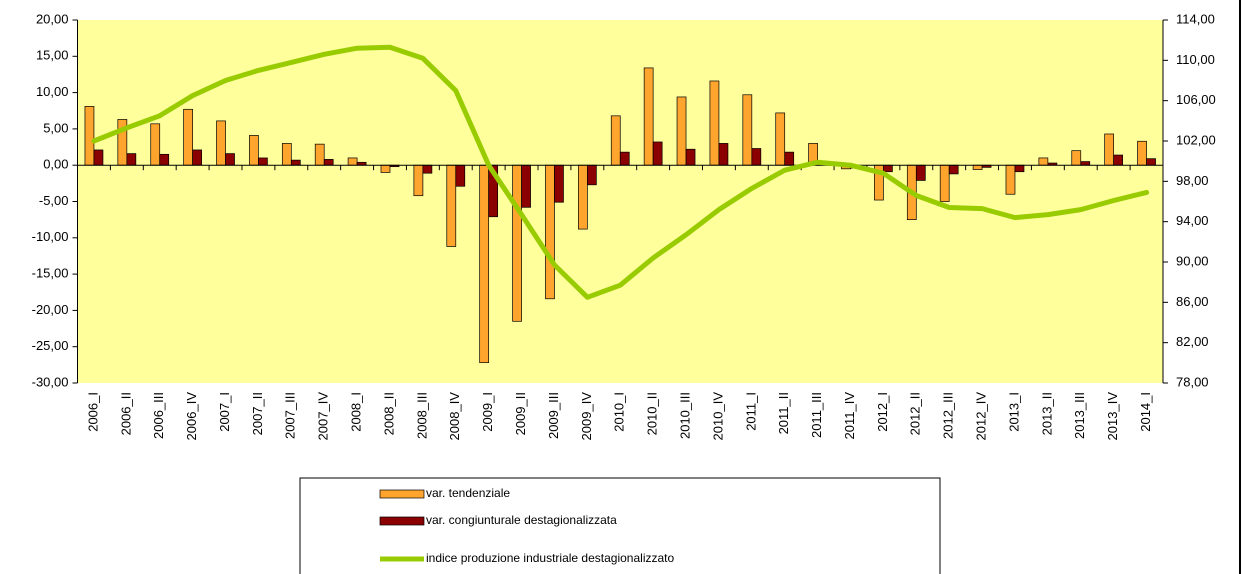  Describe the element at coordinates (55, 127) in the screenshot. I see `y-tick-label: 5,00` at that location.